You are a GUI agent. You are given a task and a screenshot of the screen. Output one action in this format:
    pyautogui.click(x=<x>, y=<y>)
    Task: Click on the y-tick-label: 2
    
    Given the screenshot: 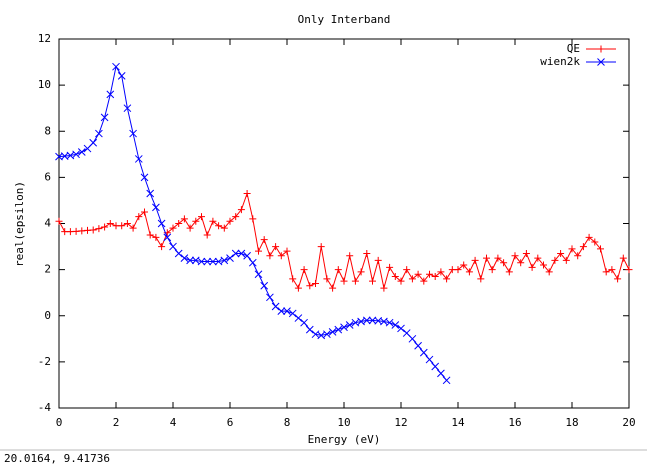 What is the action you would take?
    pyautogui.click(x=47, y=269)
    